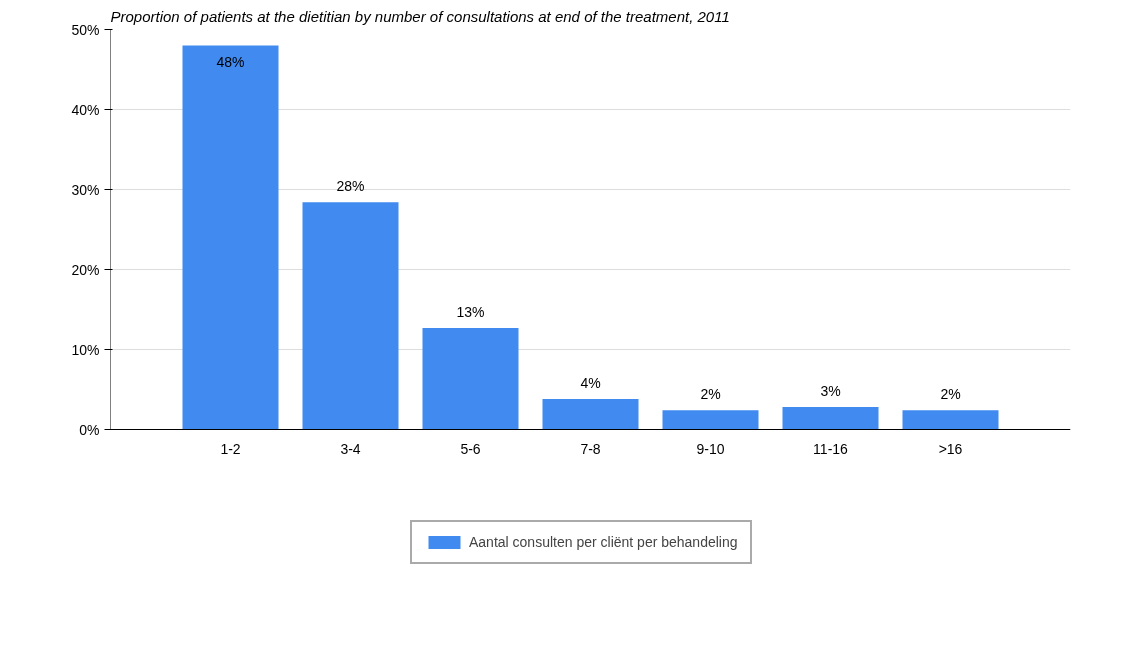 This screenshot has height=648, width=1127. I want to click on x-tick-label: 9-10, so click(710, 448).